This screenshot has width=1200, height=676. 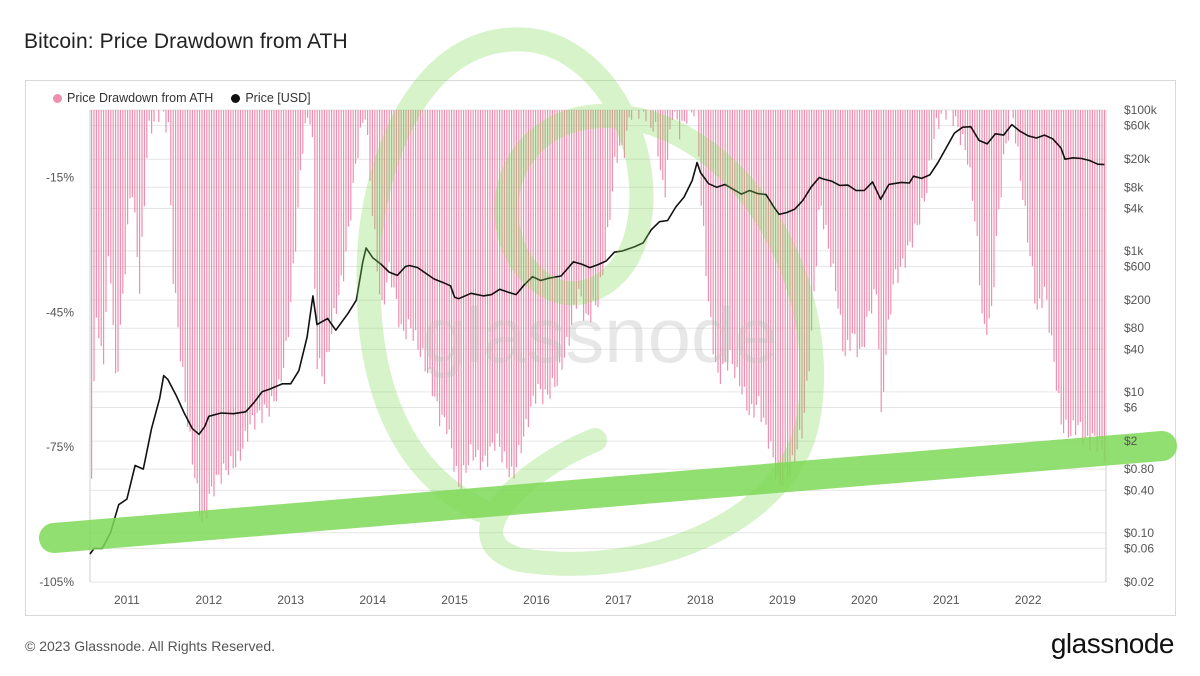 I want to click on legend-item-drawdown: Price Drawdown from ATH, so click(x=133, y=98).